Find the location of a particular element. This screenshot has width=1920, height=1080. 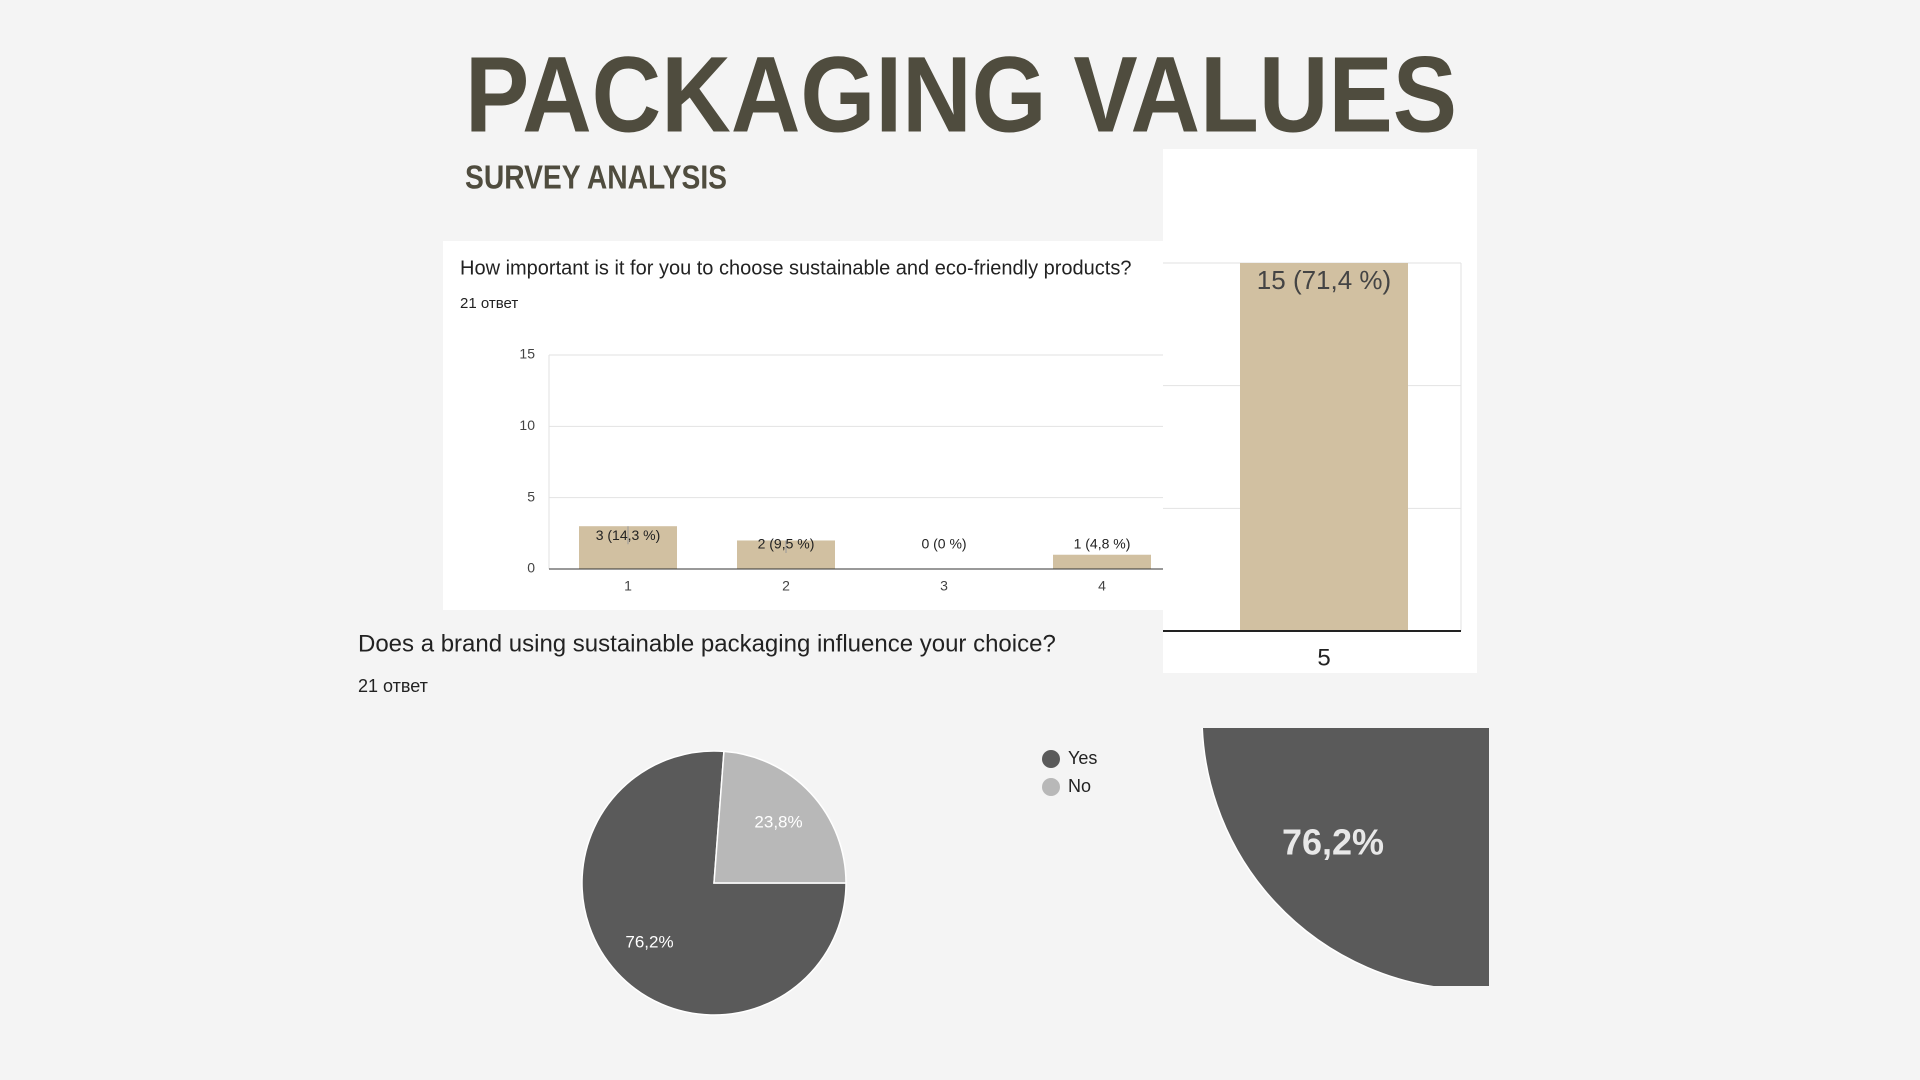

x-tick-label: 2 is located at coordinates (786, 586).